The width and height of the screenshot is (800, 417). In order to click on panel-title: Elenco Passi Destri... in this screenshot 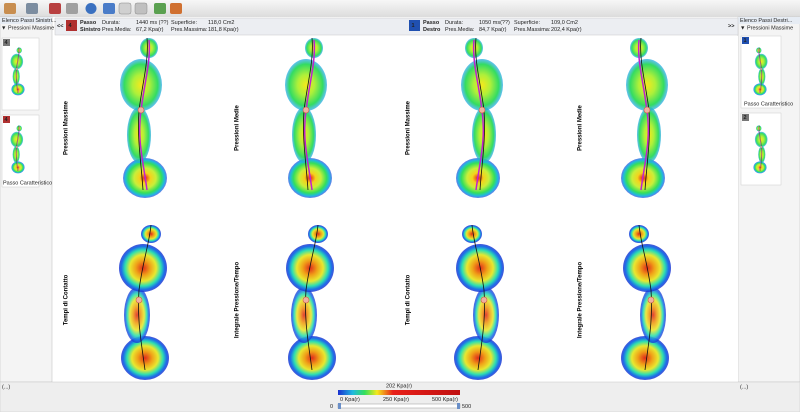, I will do `click(766, 21)`.